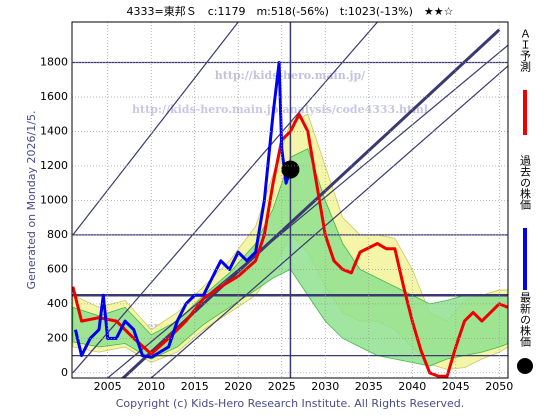 The image size is (560, 420). Describe the element at coordinates (31, 200) in the screenshot. I see `side-note: Generated on Monday 2026/1/5.` at that location.